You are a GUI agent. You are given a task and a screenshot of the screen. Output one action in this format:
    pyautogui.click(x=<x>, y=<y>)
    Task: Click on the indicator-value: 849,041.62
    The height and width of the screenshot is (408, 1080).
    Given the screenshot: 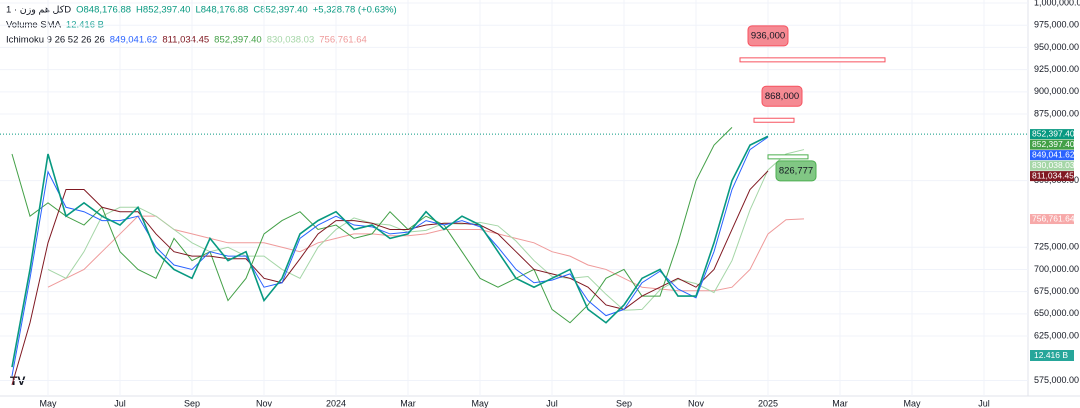 What is the action you would take?
    pyautogui.click(x=134, y=40)
    